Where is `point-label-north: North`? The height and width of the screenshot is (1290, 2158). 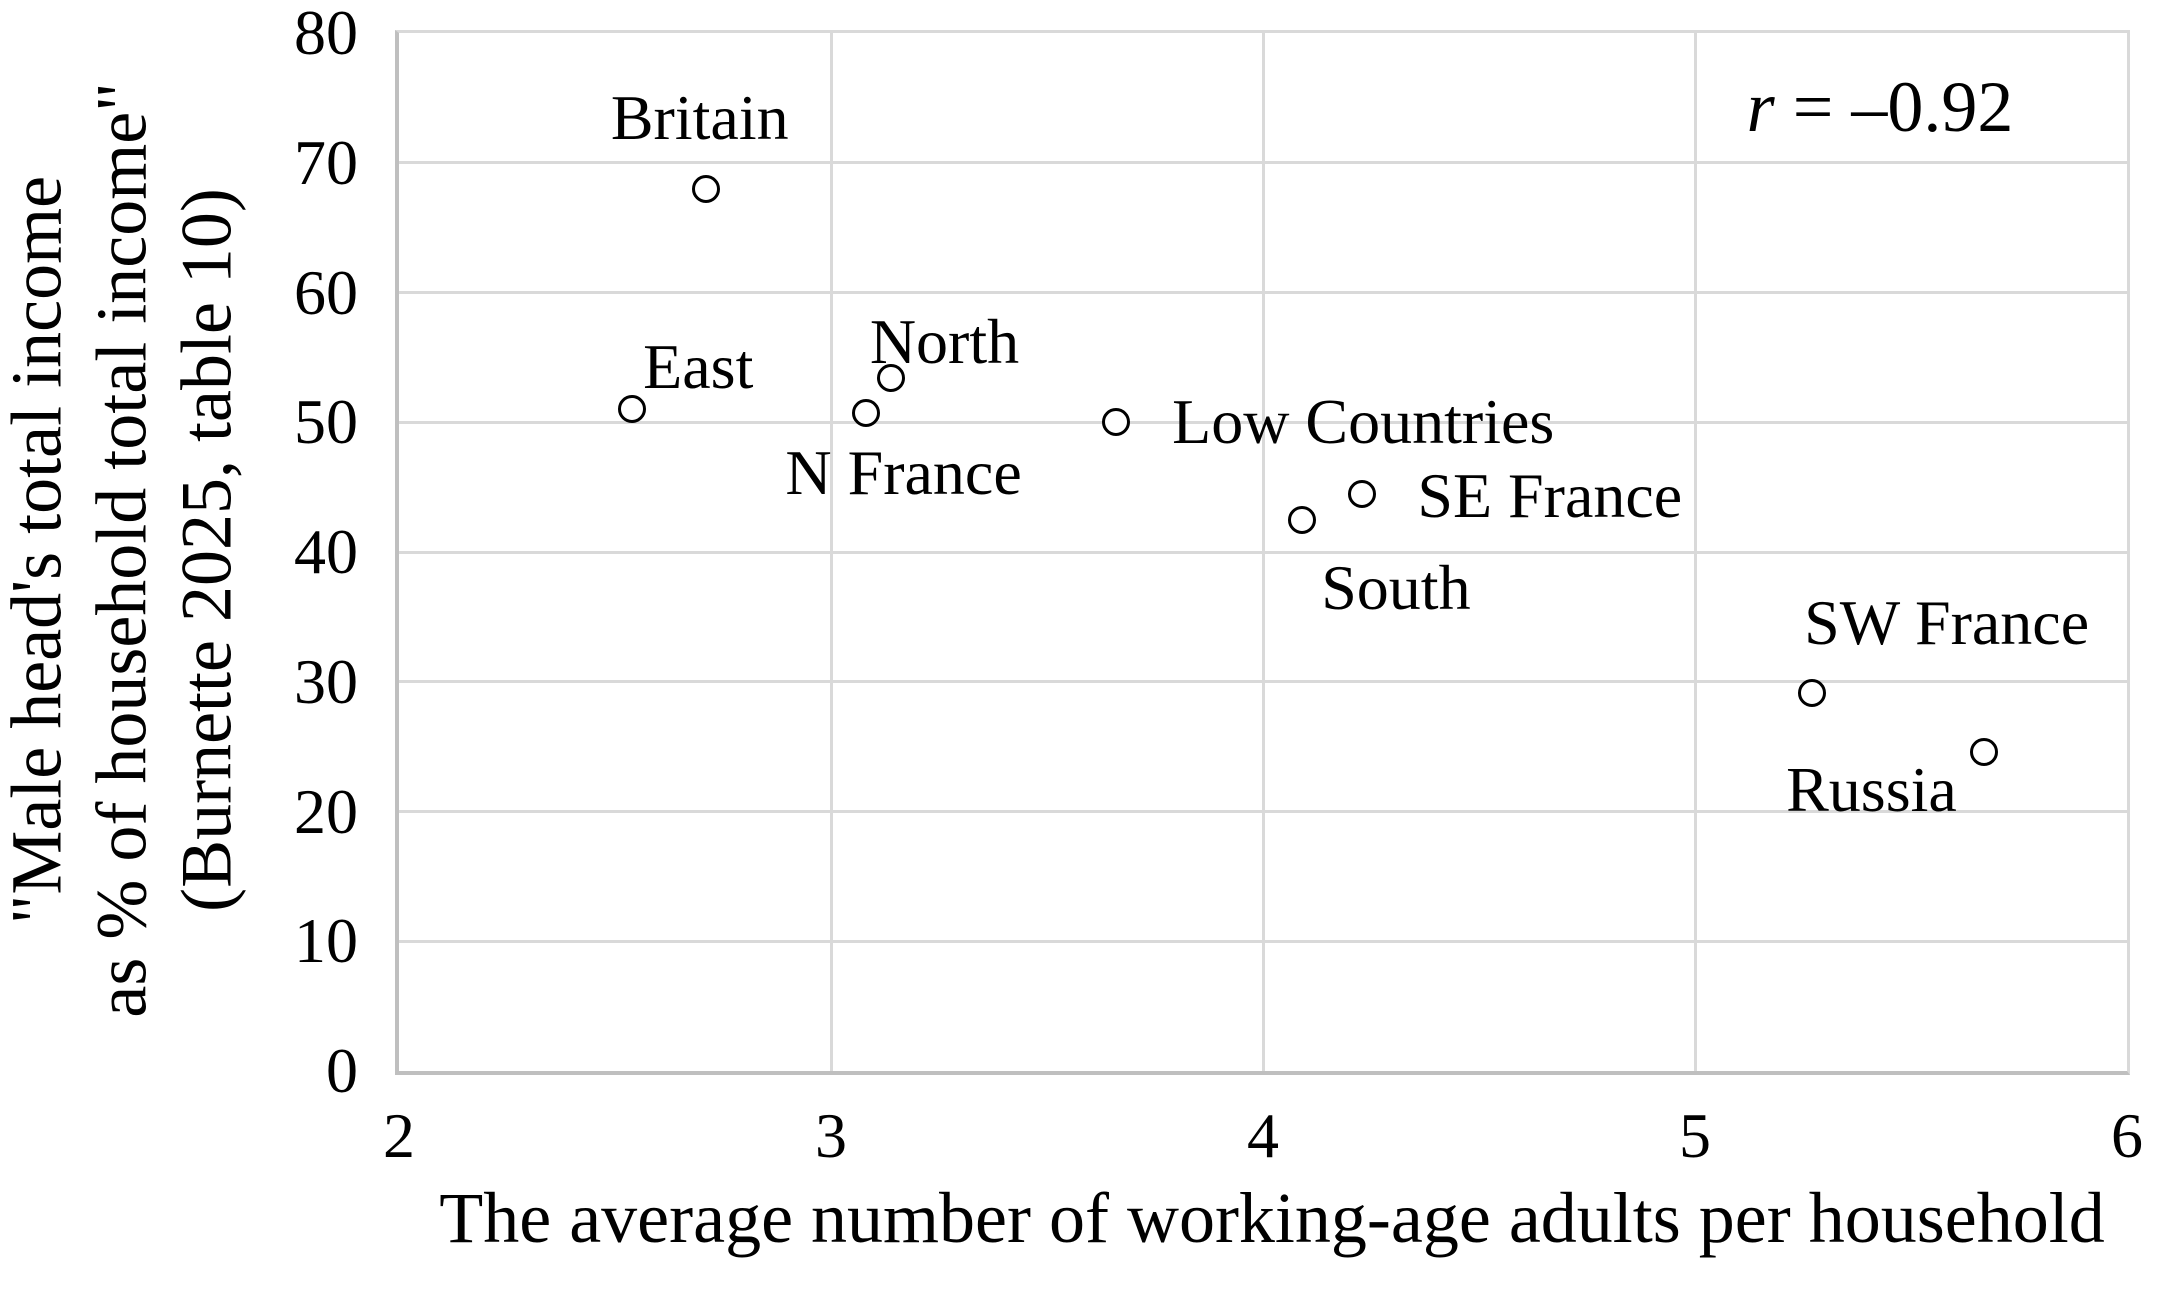
point-label-north: North is located at coordinates (944, 342).